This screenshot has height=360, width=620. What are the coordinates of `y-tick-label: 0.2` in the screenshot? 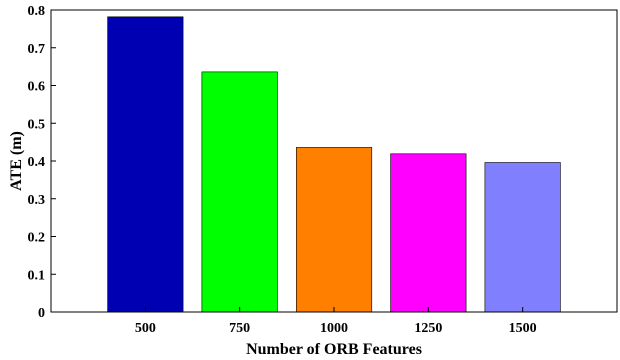 It's located at (37, 238).